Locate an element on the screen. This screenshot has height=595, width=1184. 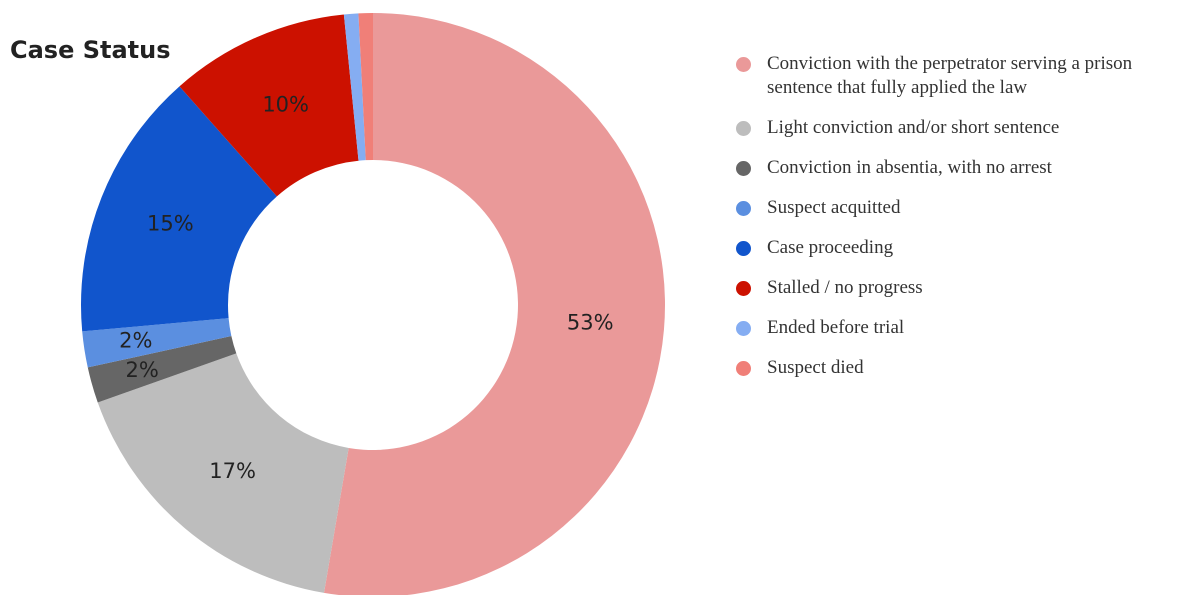
slice-label: 10% is located at coordinates (285, 104).